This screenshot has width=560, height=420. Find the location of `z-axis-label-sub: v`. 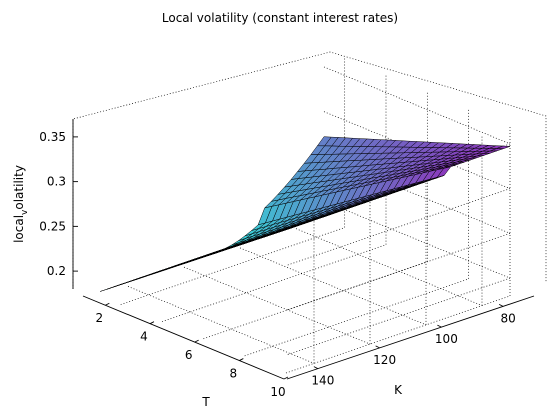

z-axis-label-sub: v is located at coordinates (25, 212).